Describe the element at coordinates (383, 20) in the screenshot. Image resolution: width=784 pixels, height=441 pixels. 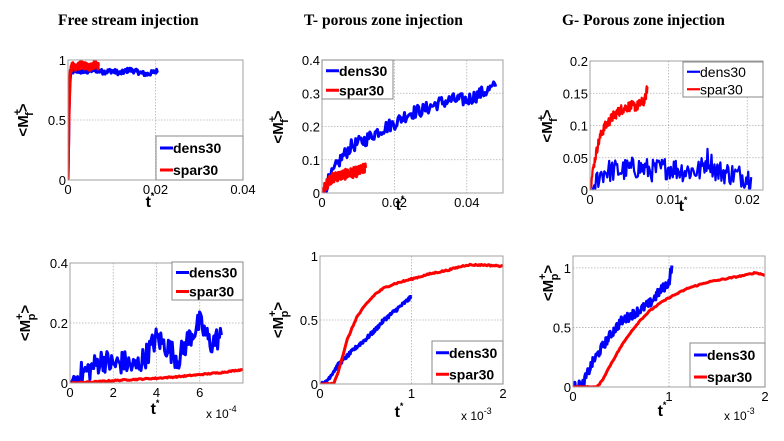
I see `title-t-porous: T- porous zone injection` at that location.